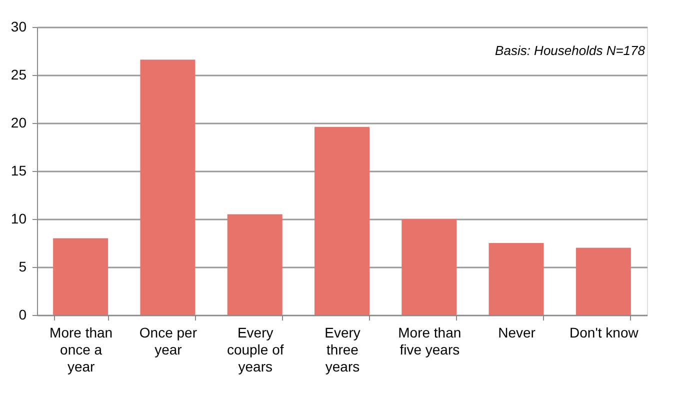 The height and width of the screenshot is (412, 678). I want to click on y-tick-label: 10, so click(18, 218).